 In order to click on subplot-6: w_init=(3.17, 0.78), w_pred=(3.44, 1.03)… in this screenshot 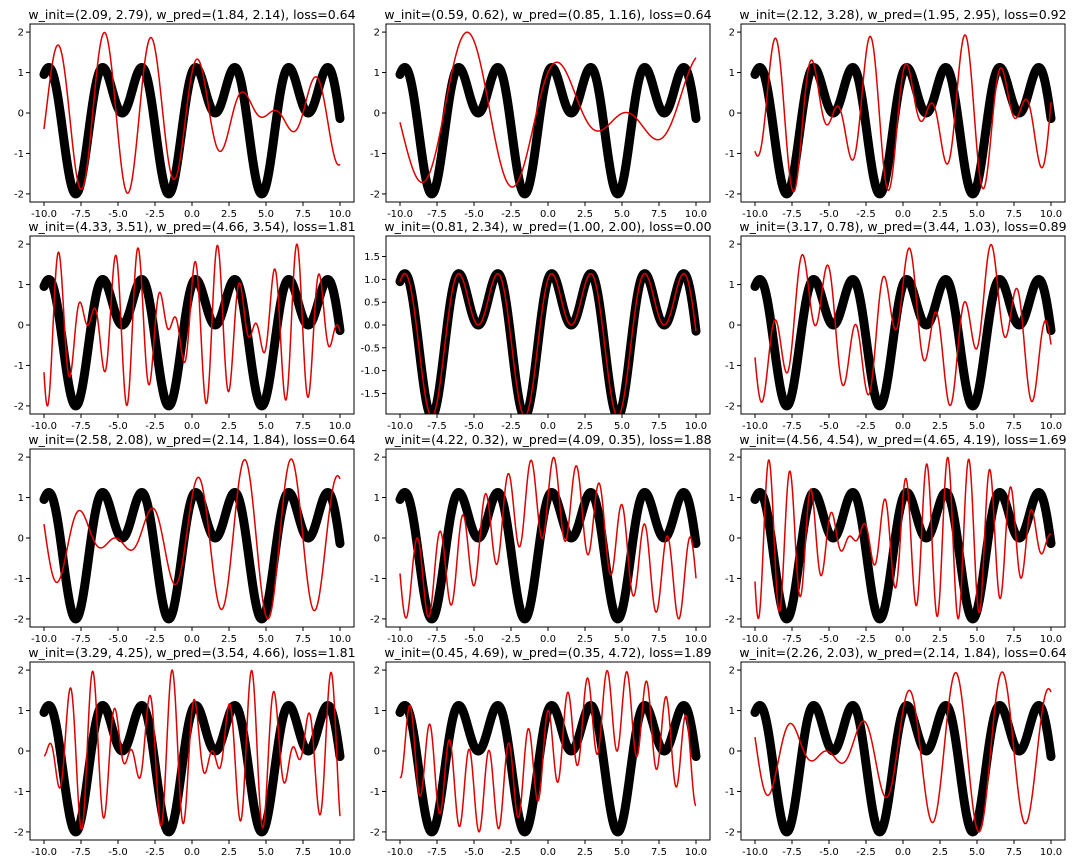, I will do `click(896, 325)`.